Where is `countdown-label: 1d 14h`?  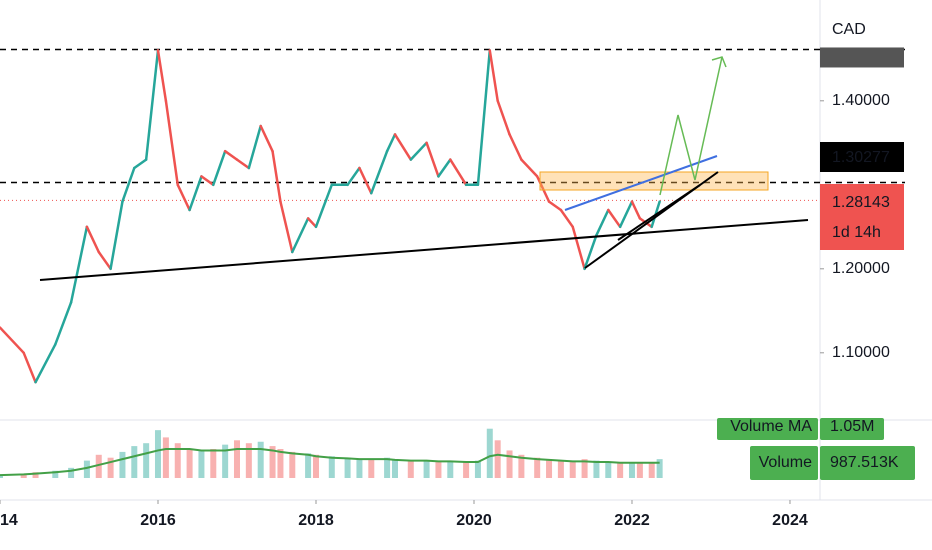
countdown-label: 1d 14h is located at coordinates (856, 232).